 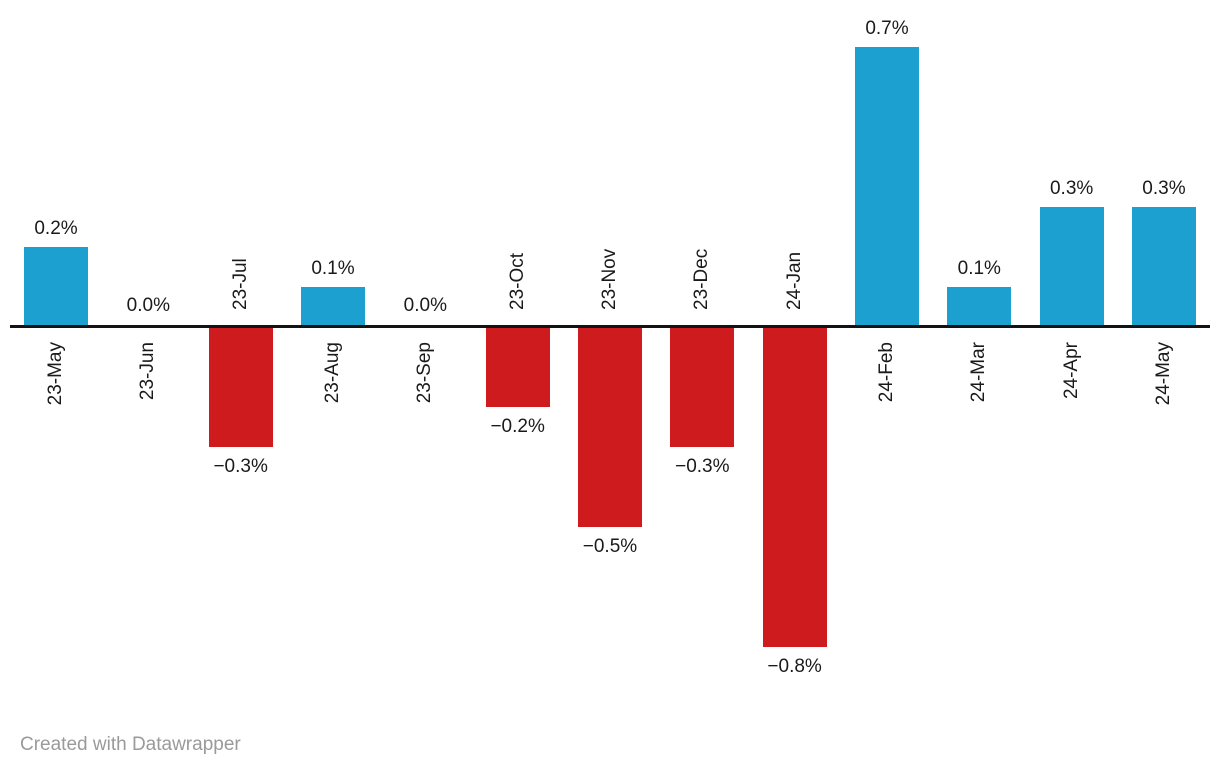 I want to click on value-label-23-Nov: −0.5%, so click(x=610, y=546).